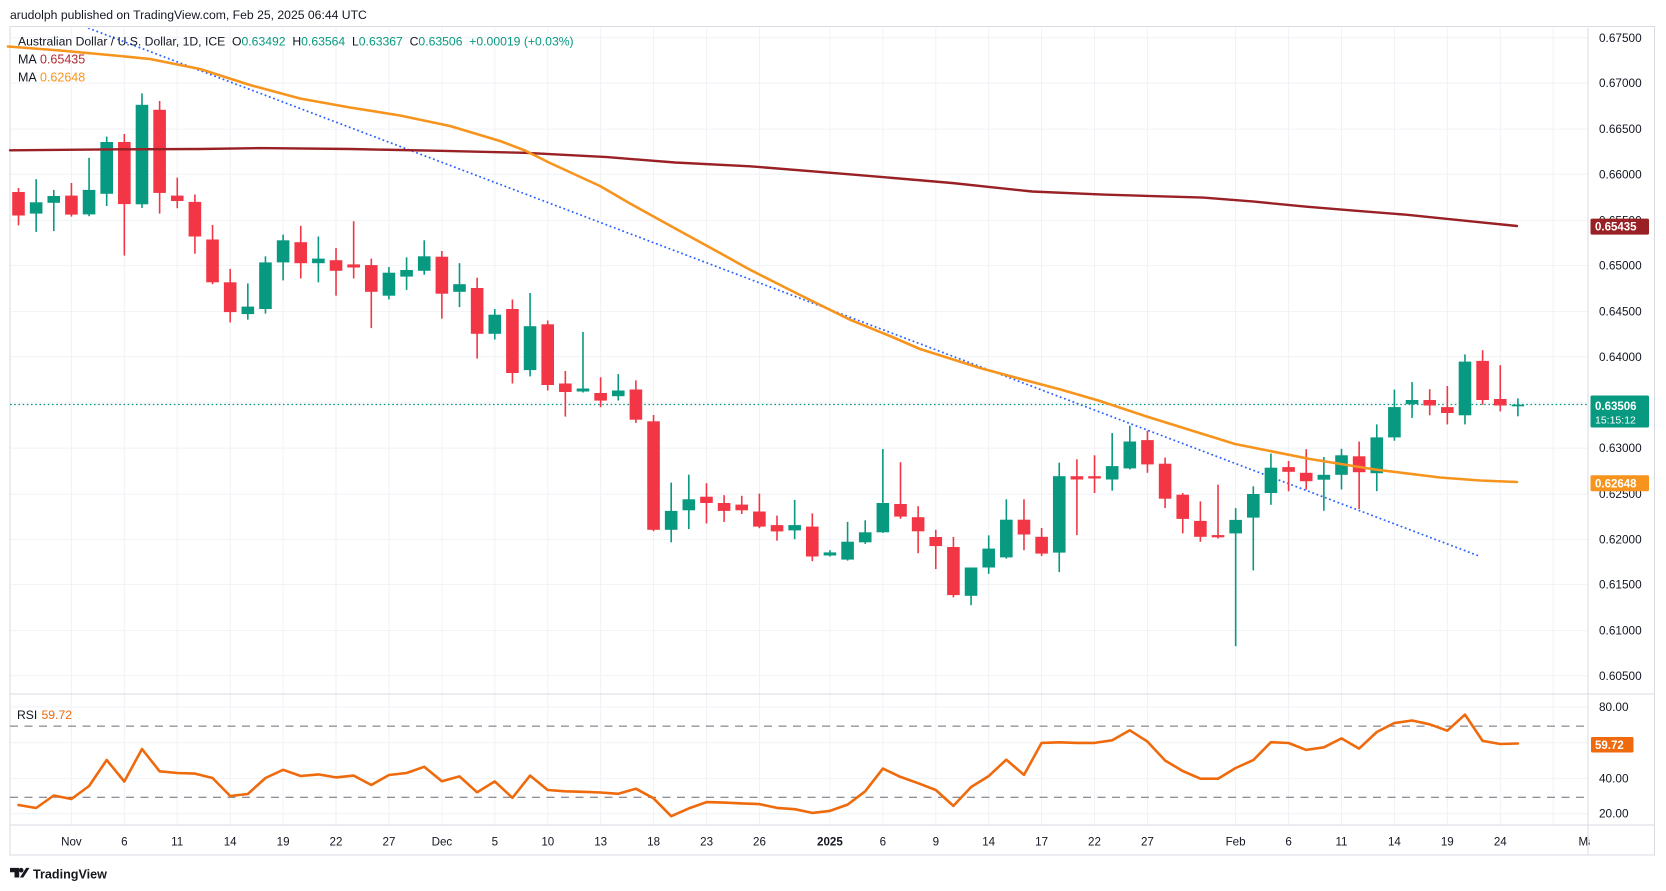  What do you see at coordinates (1620, 312) in the screenshot?
I see `svg-text: 0.64500` at bounding box center [1620, 312].